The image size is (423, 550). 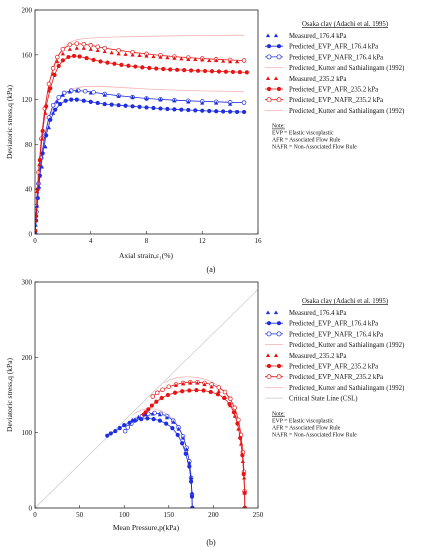 What do you see at coordinates (9, 395) in the screenshot?
I see `chart-b-ylabel: Deviatoric stress,q (kPa)` at bounding box center [9, 395].